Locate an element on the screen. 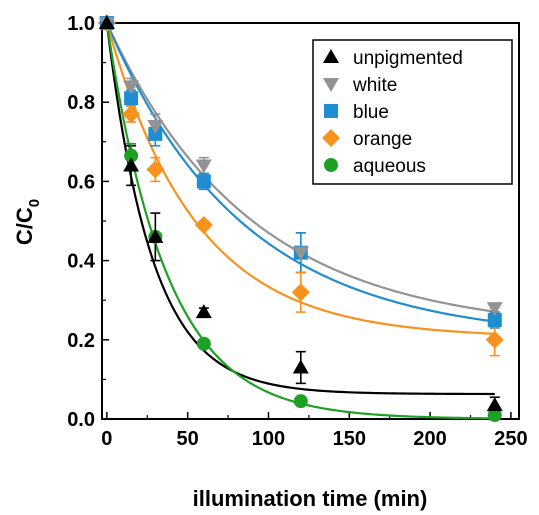  y-axis-title-main: C/C is located at coordinates (24, 226).